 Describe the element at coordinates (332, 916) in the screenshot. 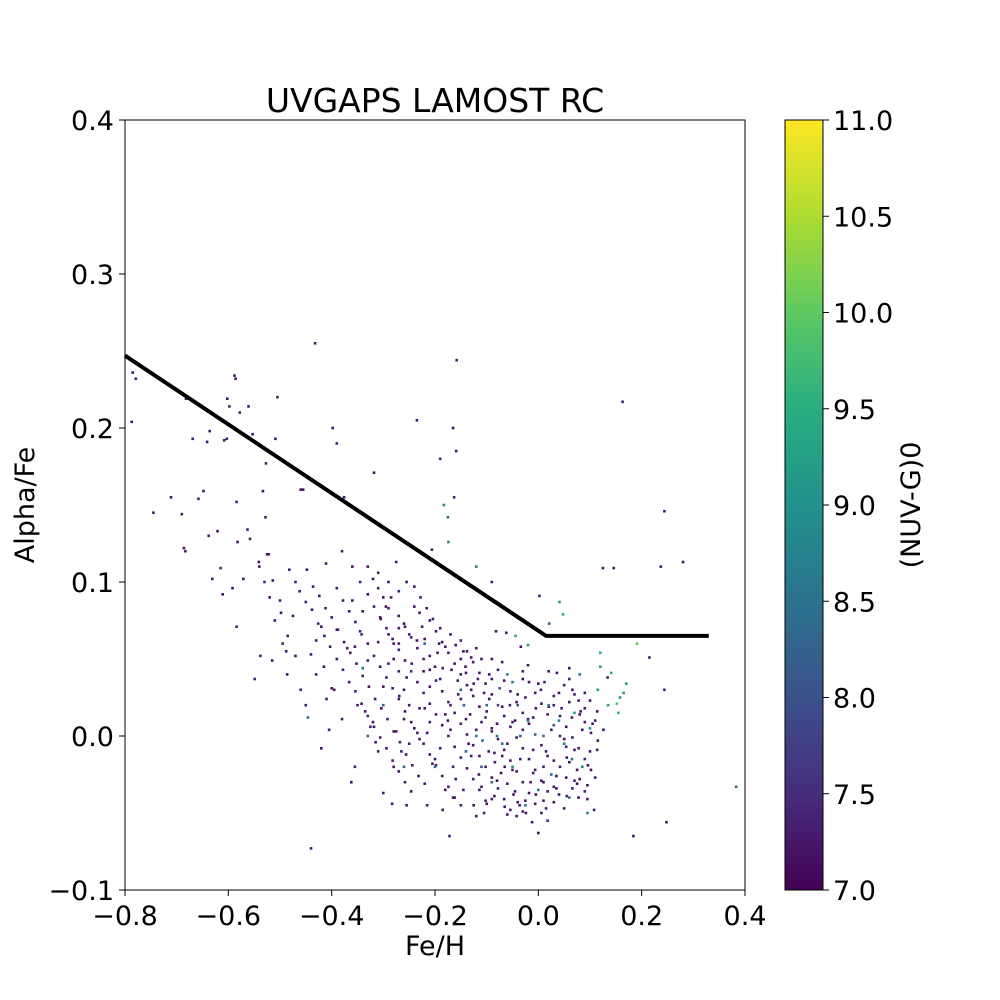

I see `x-tick-label: −0.4` at that location.